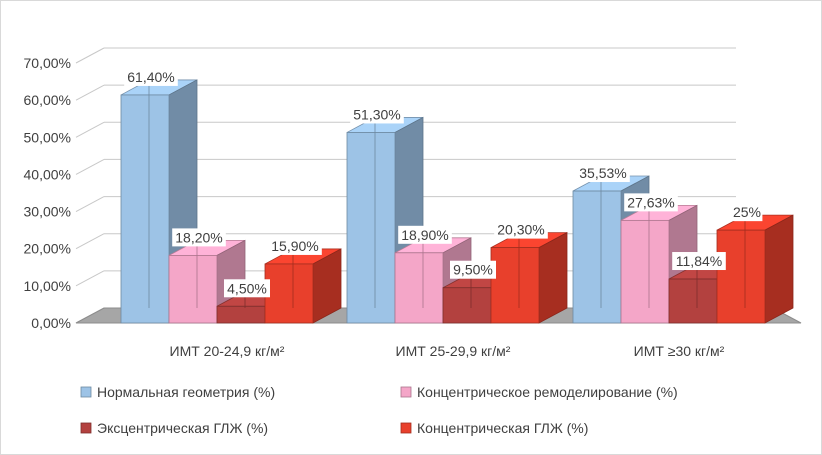 This screenshot has width=822, height=455. Describe the element at coordinates (547, 392) in the screenshot. I see `legend-entry: Концентрическое ремоделирование (%)` at that location.